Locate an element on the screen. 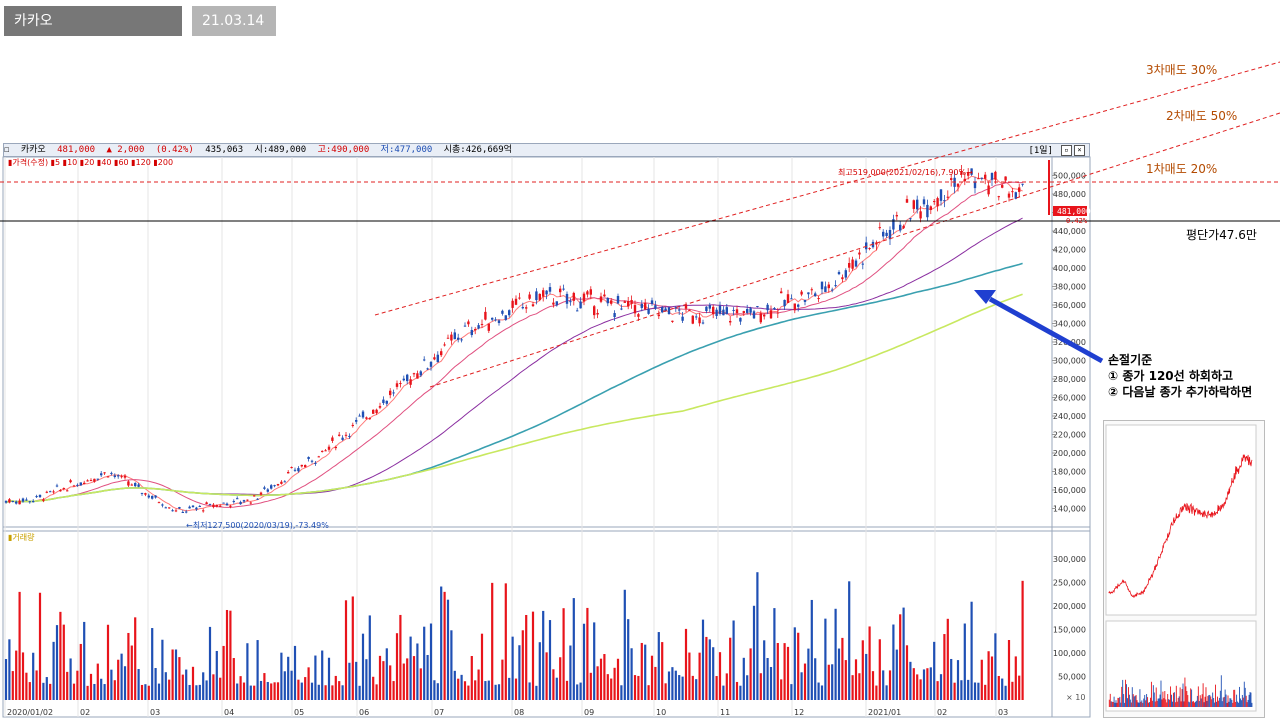  x-tick-label: 02 is located at coordinates (942, 712).